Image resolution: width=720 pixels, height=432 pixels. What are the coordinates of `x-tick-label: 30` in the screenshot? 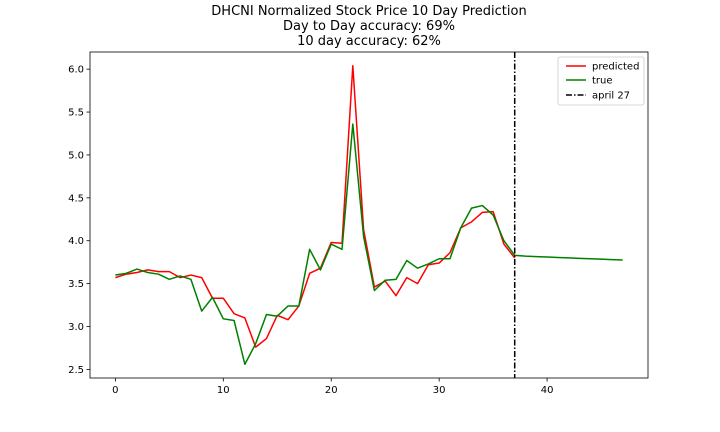 It's located at (439, 390).